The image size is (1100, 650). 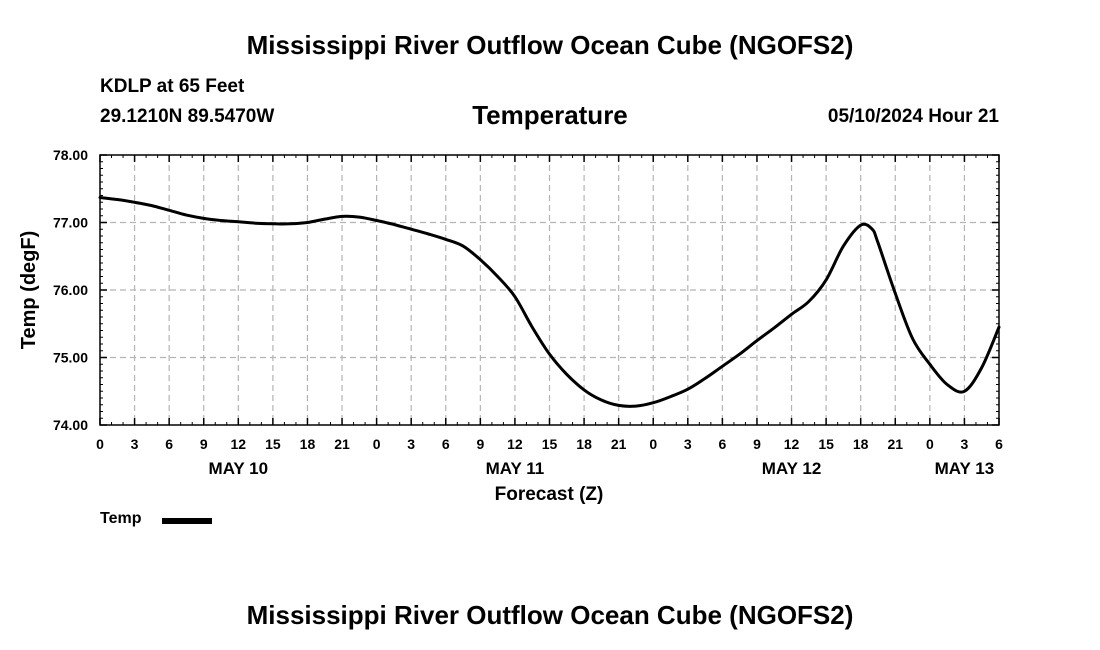 I want to click on legend-label: Temp, so click(x=121, y=518).